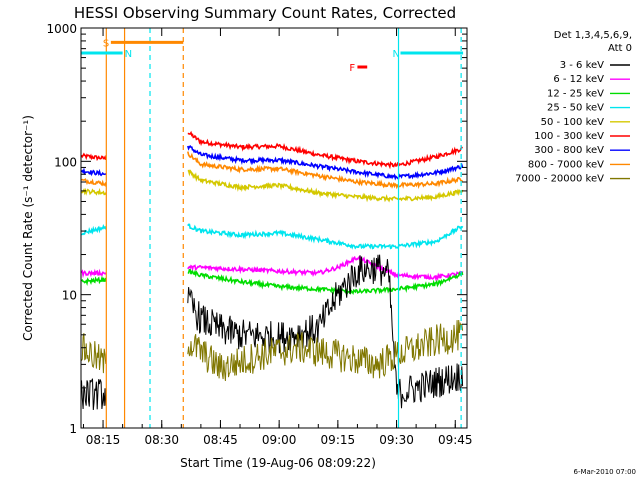 Image resolution: width=640 pixels, height=480 pixels. What do you see at coordinates (569, 150) in the screenshot?
I see `legend-entry-label-6: 300 - 800 keV` at bounding box center [569, 150].